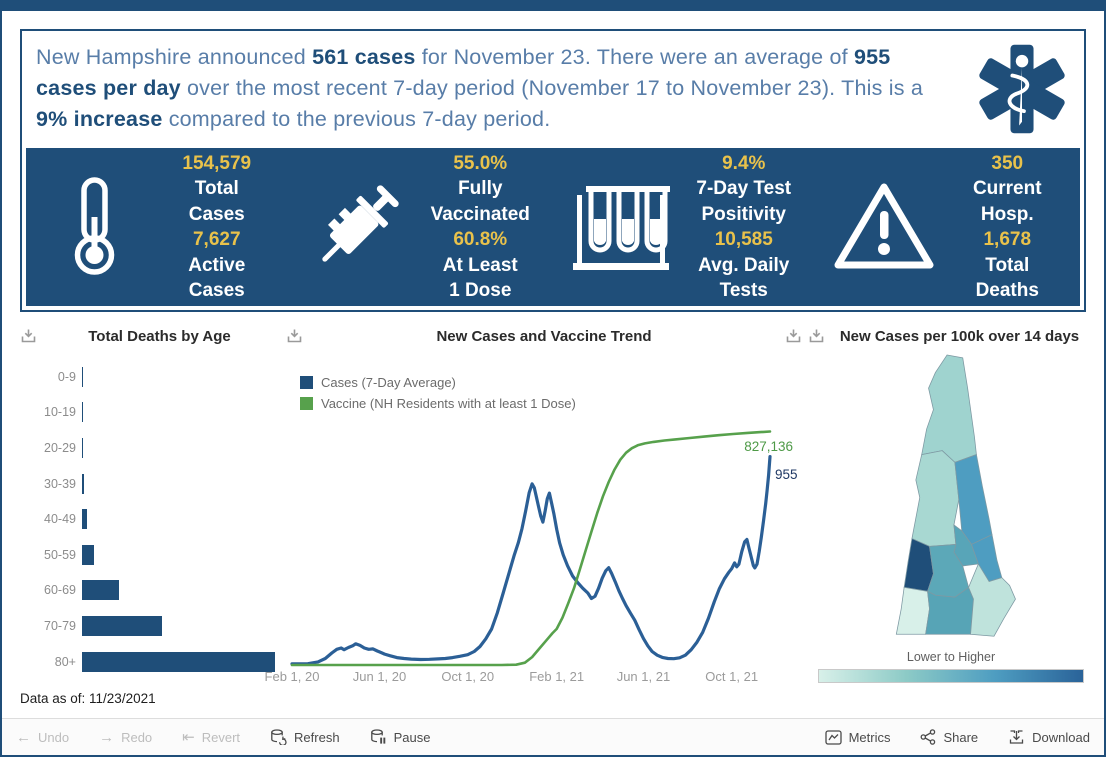 Image resolution: width=1106 pixels, height=757 pixels. What do you see at coordinates (833, 737) in the screenshot?
I see `metrics-icon` at bounding box center [833, 737].